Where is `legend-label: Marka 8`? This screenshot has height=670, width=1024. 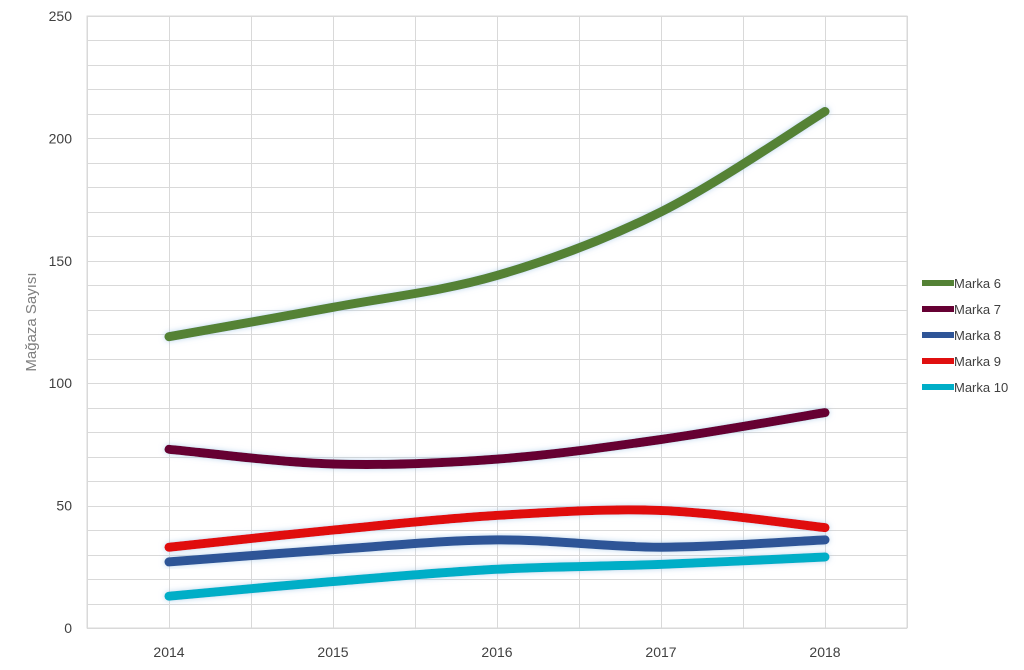
legend-label: Marka 8 is located at coordinates (977, 335).